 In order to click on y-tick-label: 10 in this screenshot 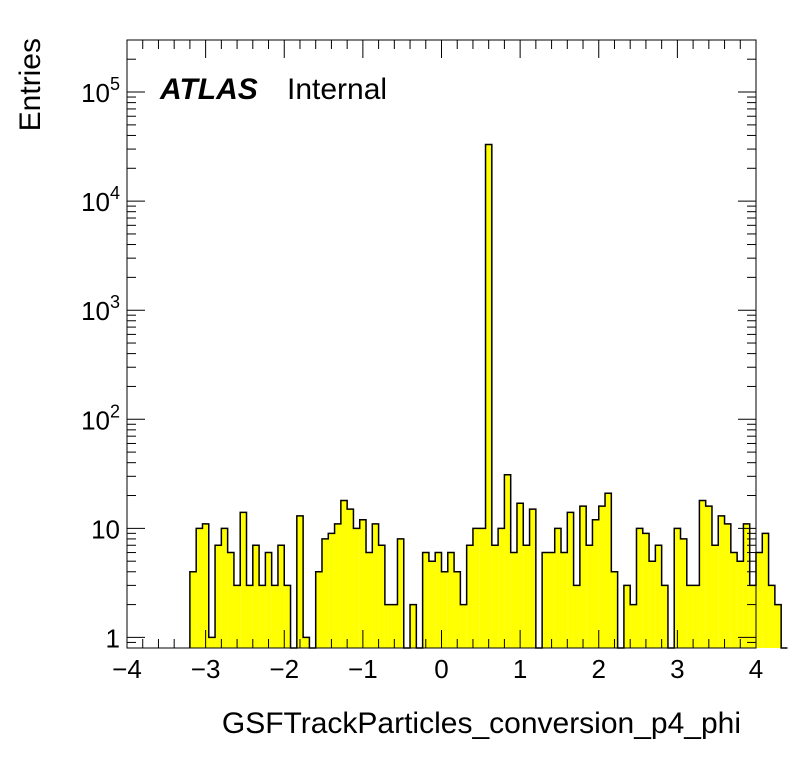, I will do `click(105, 529)`.